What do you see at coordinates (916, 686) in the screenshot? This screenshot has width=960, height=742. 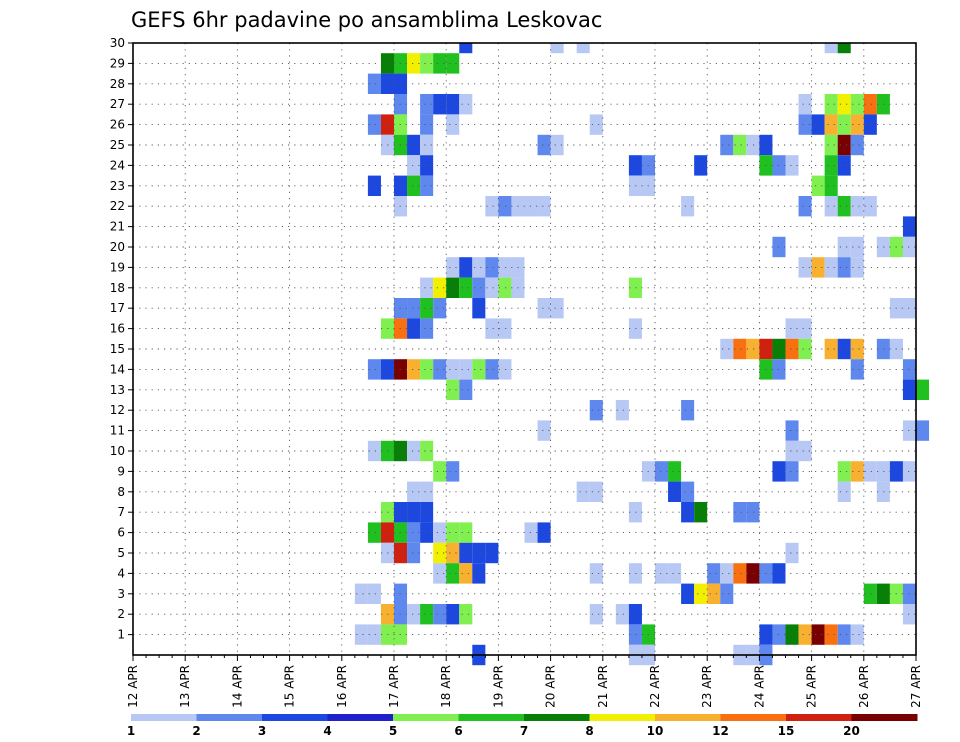 I see `x-tick-label: 27 APR` at bounding box center [916, 686].